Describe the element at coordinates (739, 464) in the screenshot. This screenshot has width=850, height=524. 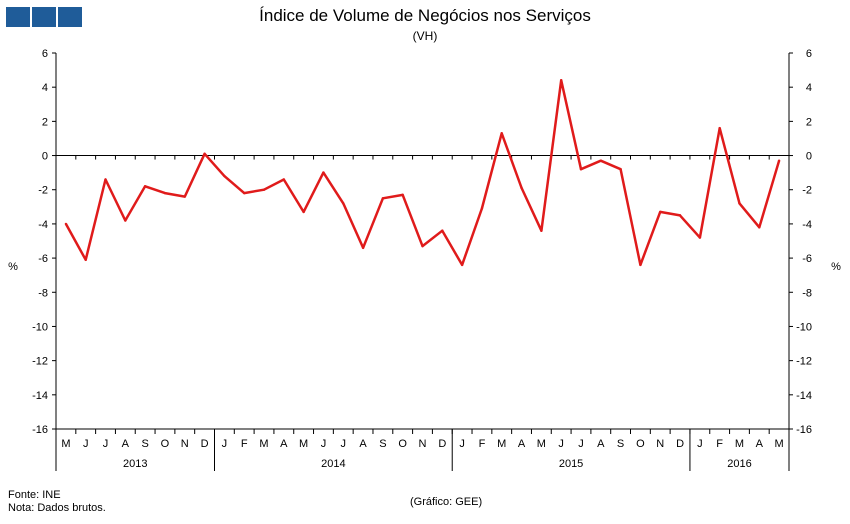
I see `year-label: 2016` at that location.